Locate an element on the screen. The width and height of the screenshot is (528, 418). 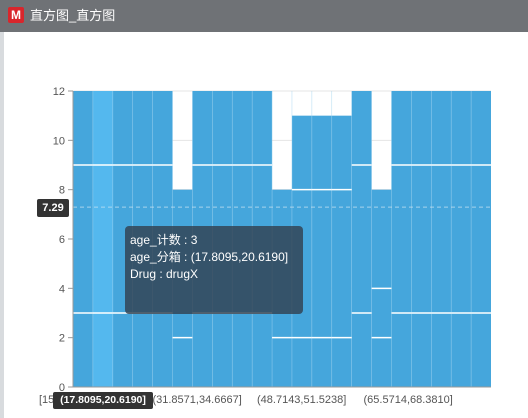
y-tick-label: 8 is located at coordinates (62, 191).